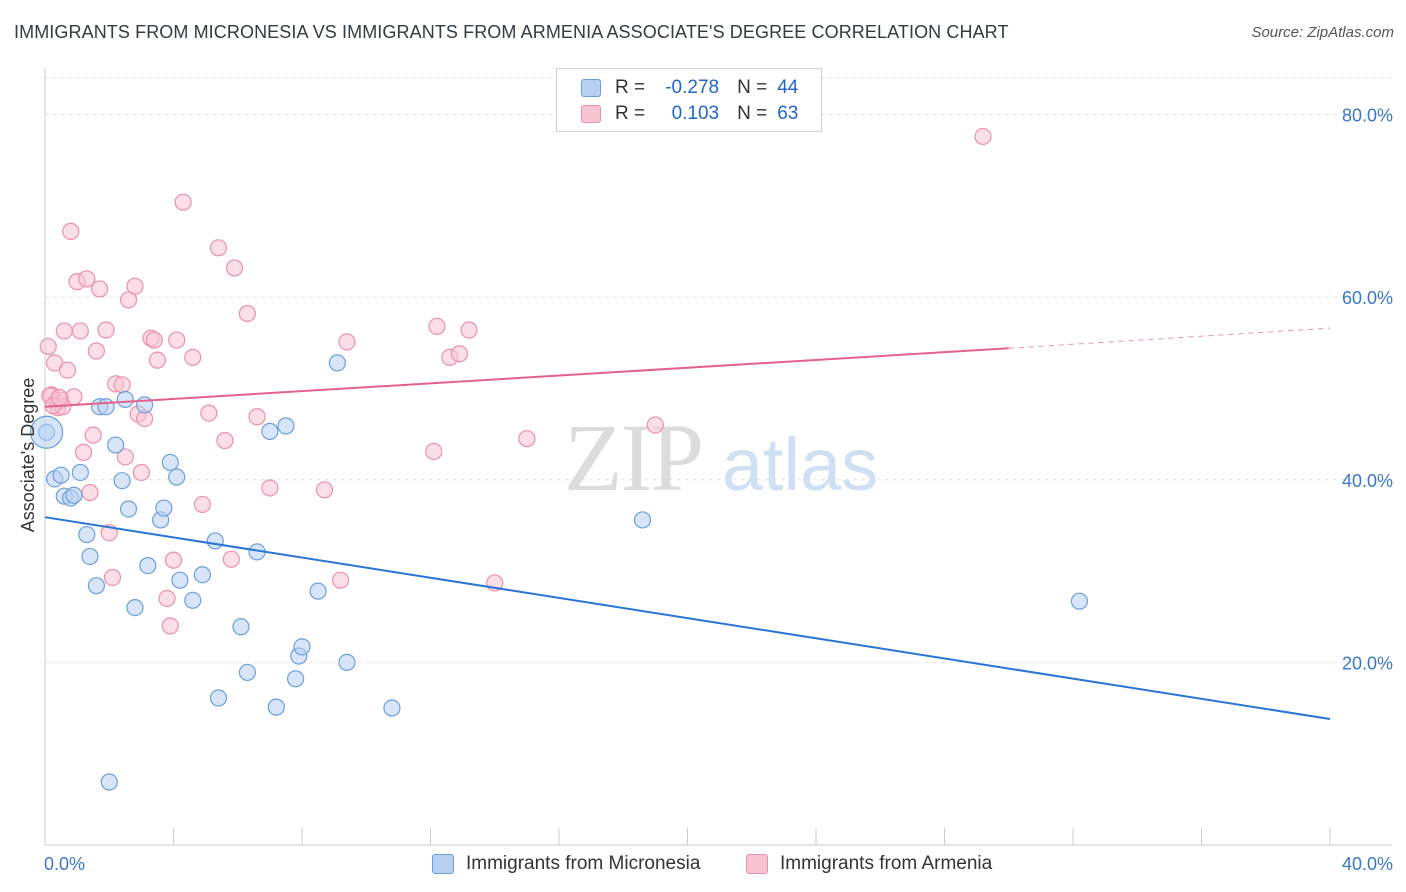 This screenshot has height=892, width=1406. I want to click on x-tick-label: 40.0%, so click(1367, 864).